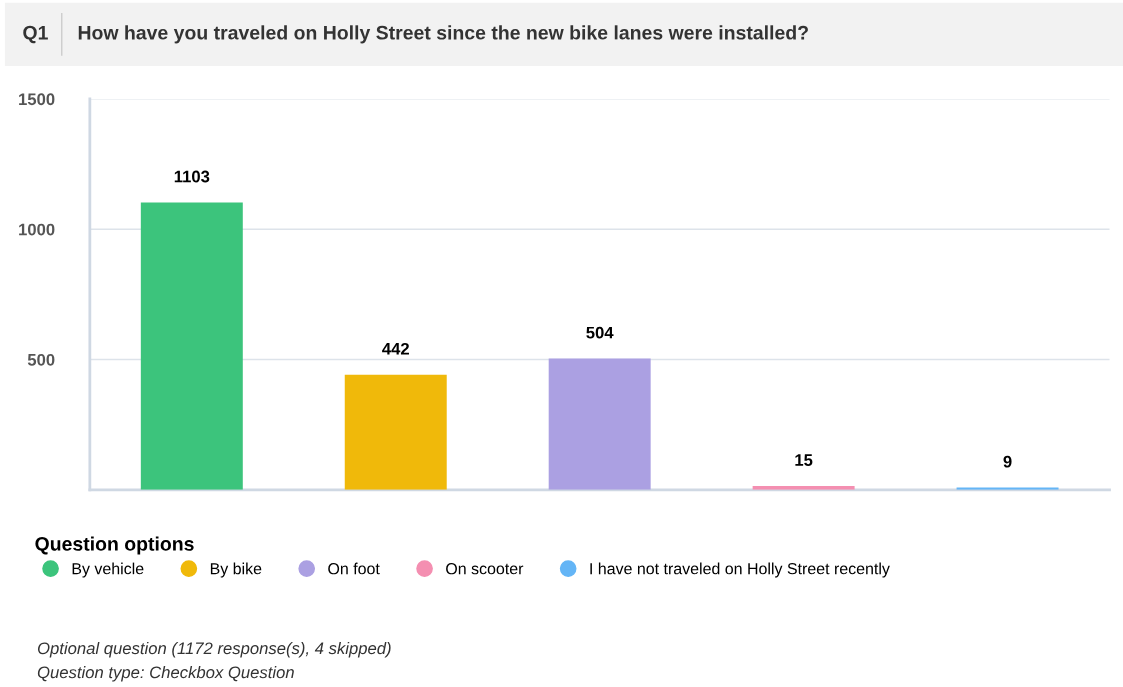  I want to click on legend-label: By bike, so click(236, 570).